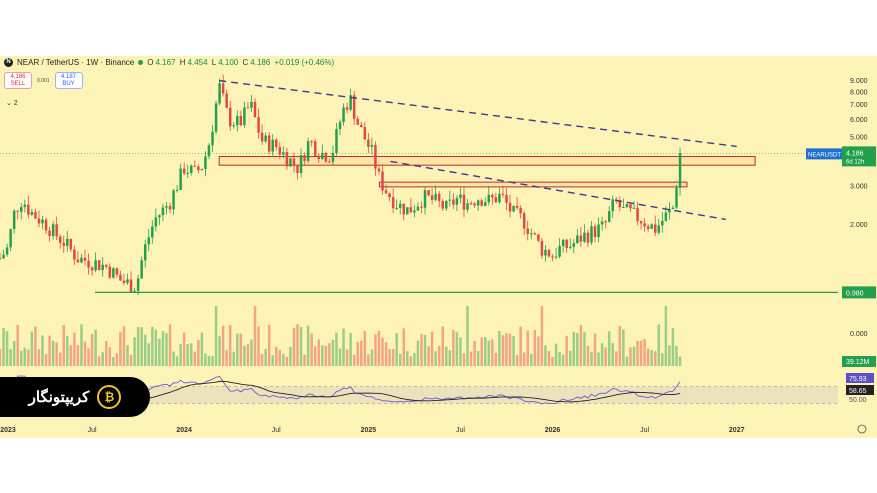 The image size is (877, 493). Describe the element at coordinates (68, 80) in the screenshot. I see `buy-button: 4.187 BUY` at that location.